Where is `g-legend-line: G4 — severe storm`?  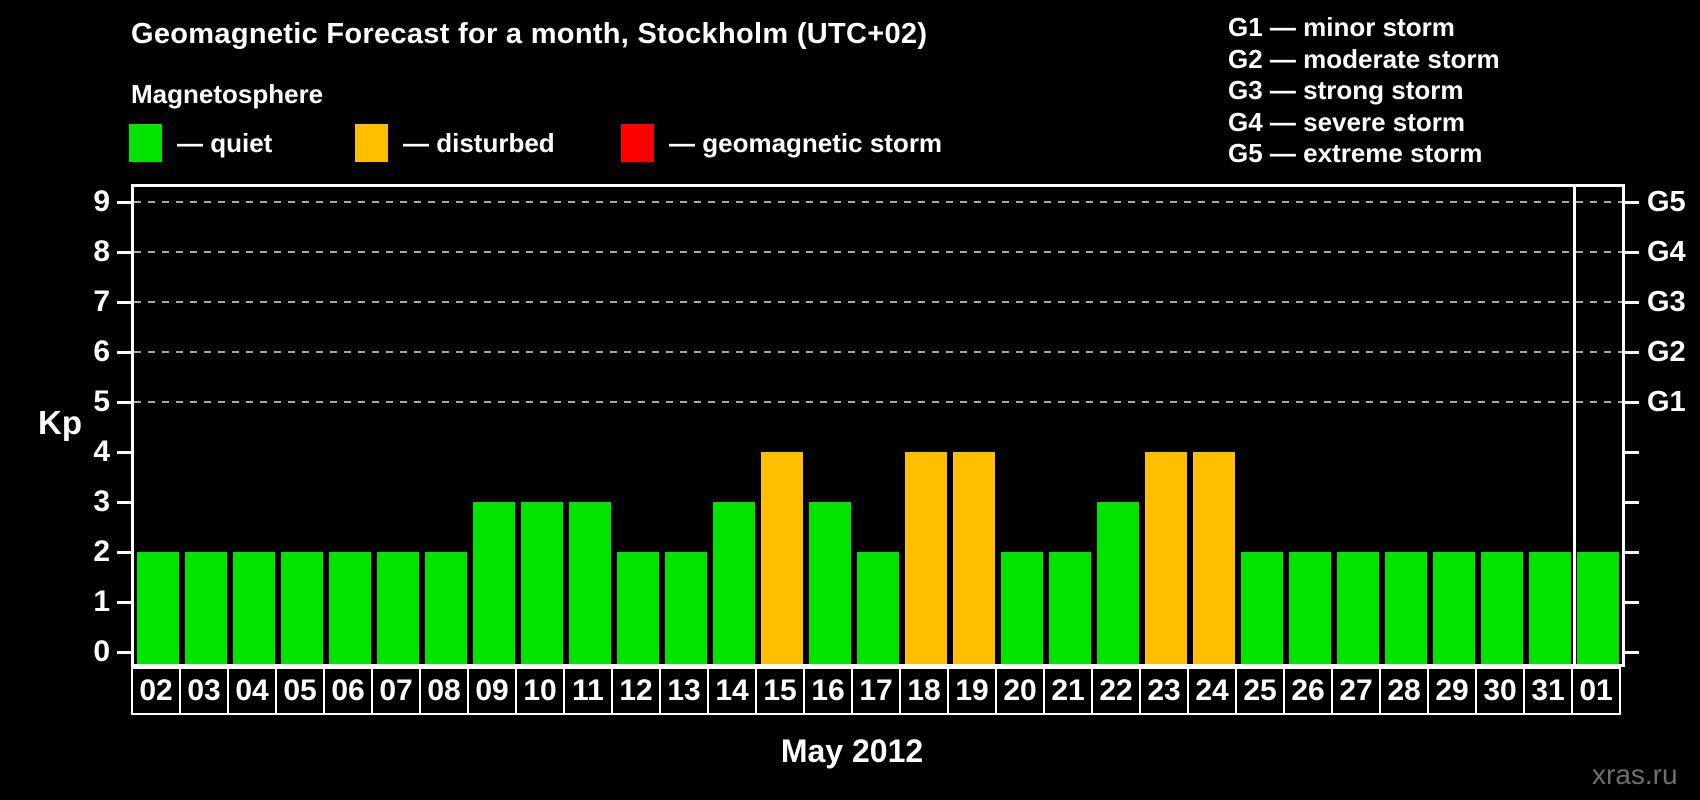 g-legend-line: G4 — severe storm is located at coordinates (1347, 121).